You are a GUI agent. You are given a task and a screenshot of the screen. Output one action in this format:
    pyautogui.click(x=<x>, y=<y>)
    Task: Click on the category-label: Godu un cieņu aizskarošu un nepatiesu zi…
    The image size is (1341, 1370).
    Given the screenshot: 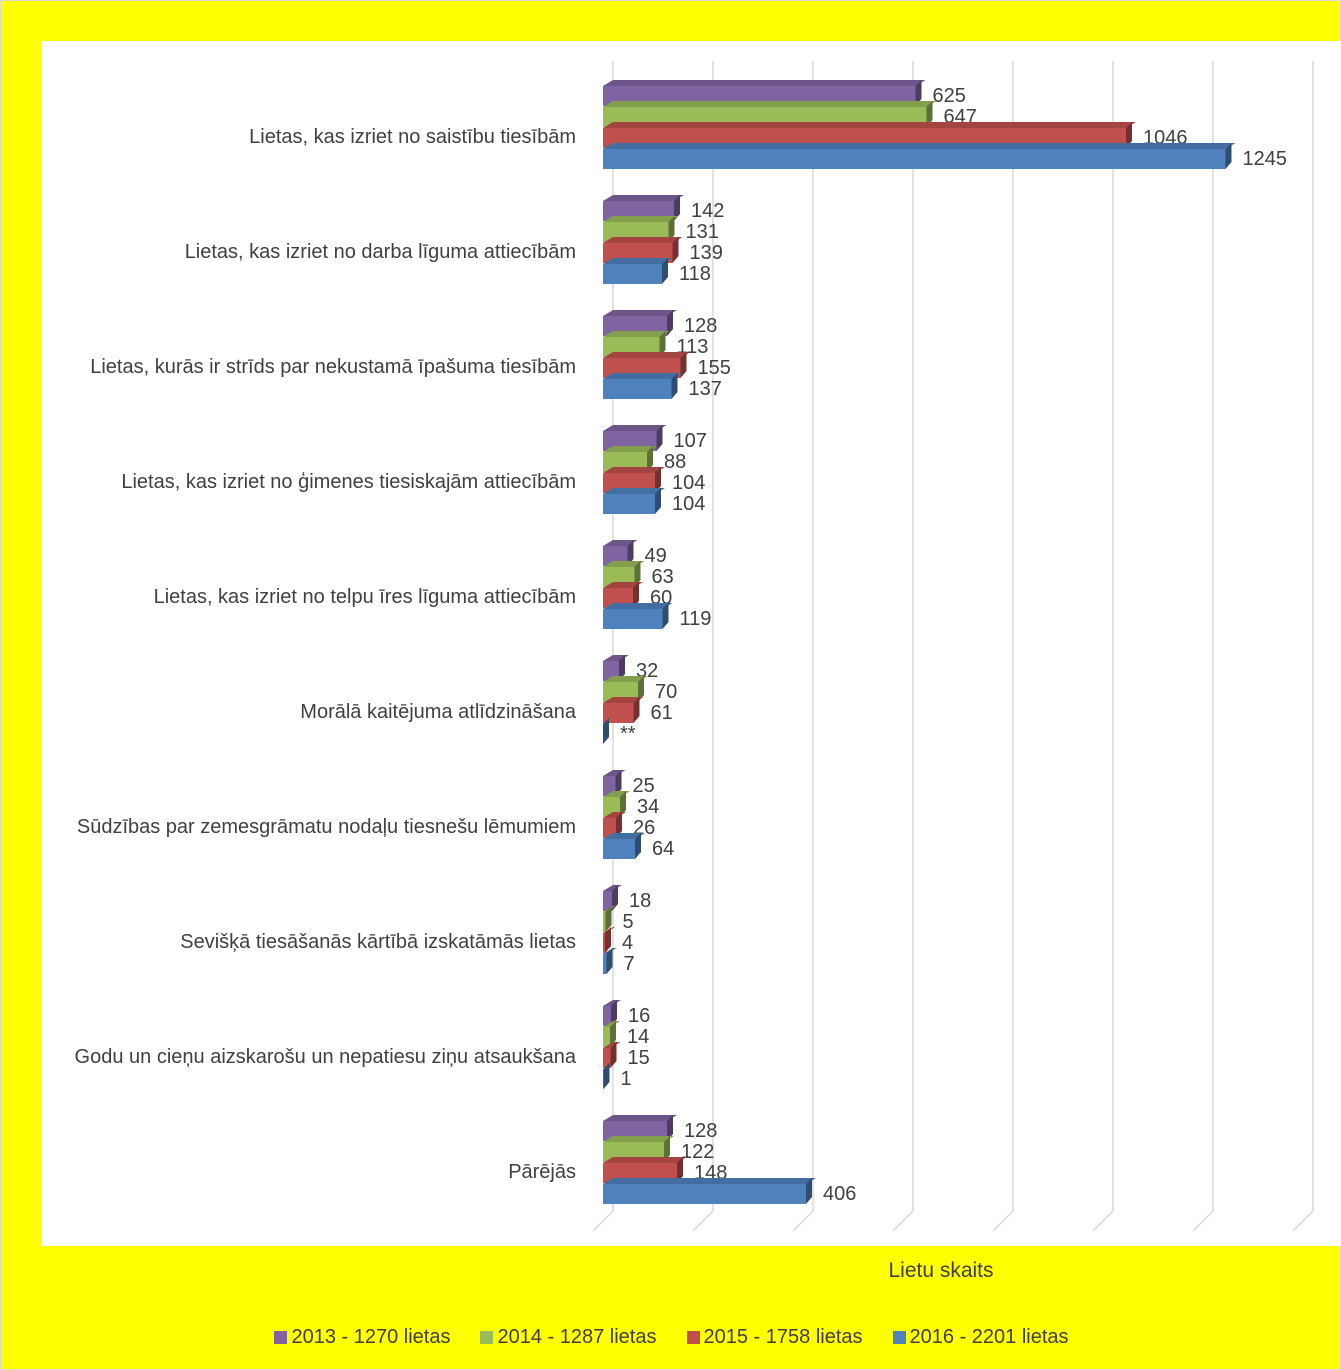 What is the action you would take?
    pyautogui.click(x=326, y=1057)
    